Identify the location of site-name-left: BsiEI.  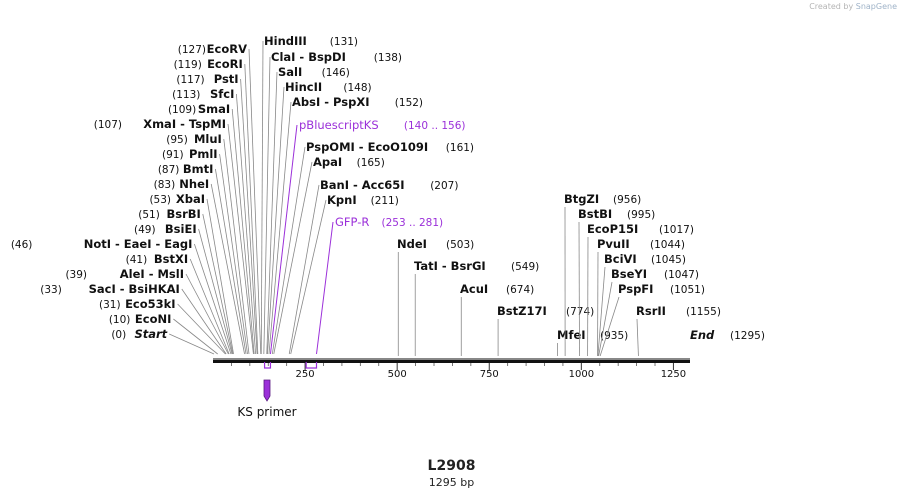
(181, 229).